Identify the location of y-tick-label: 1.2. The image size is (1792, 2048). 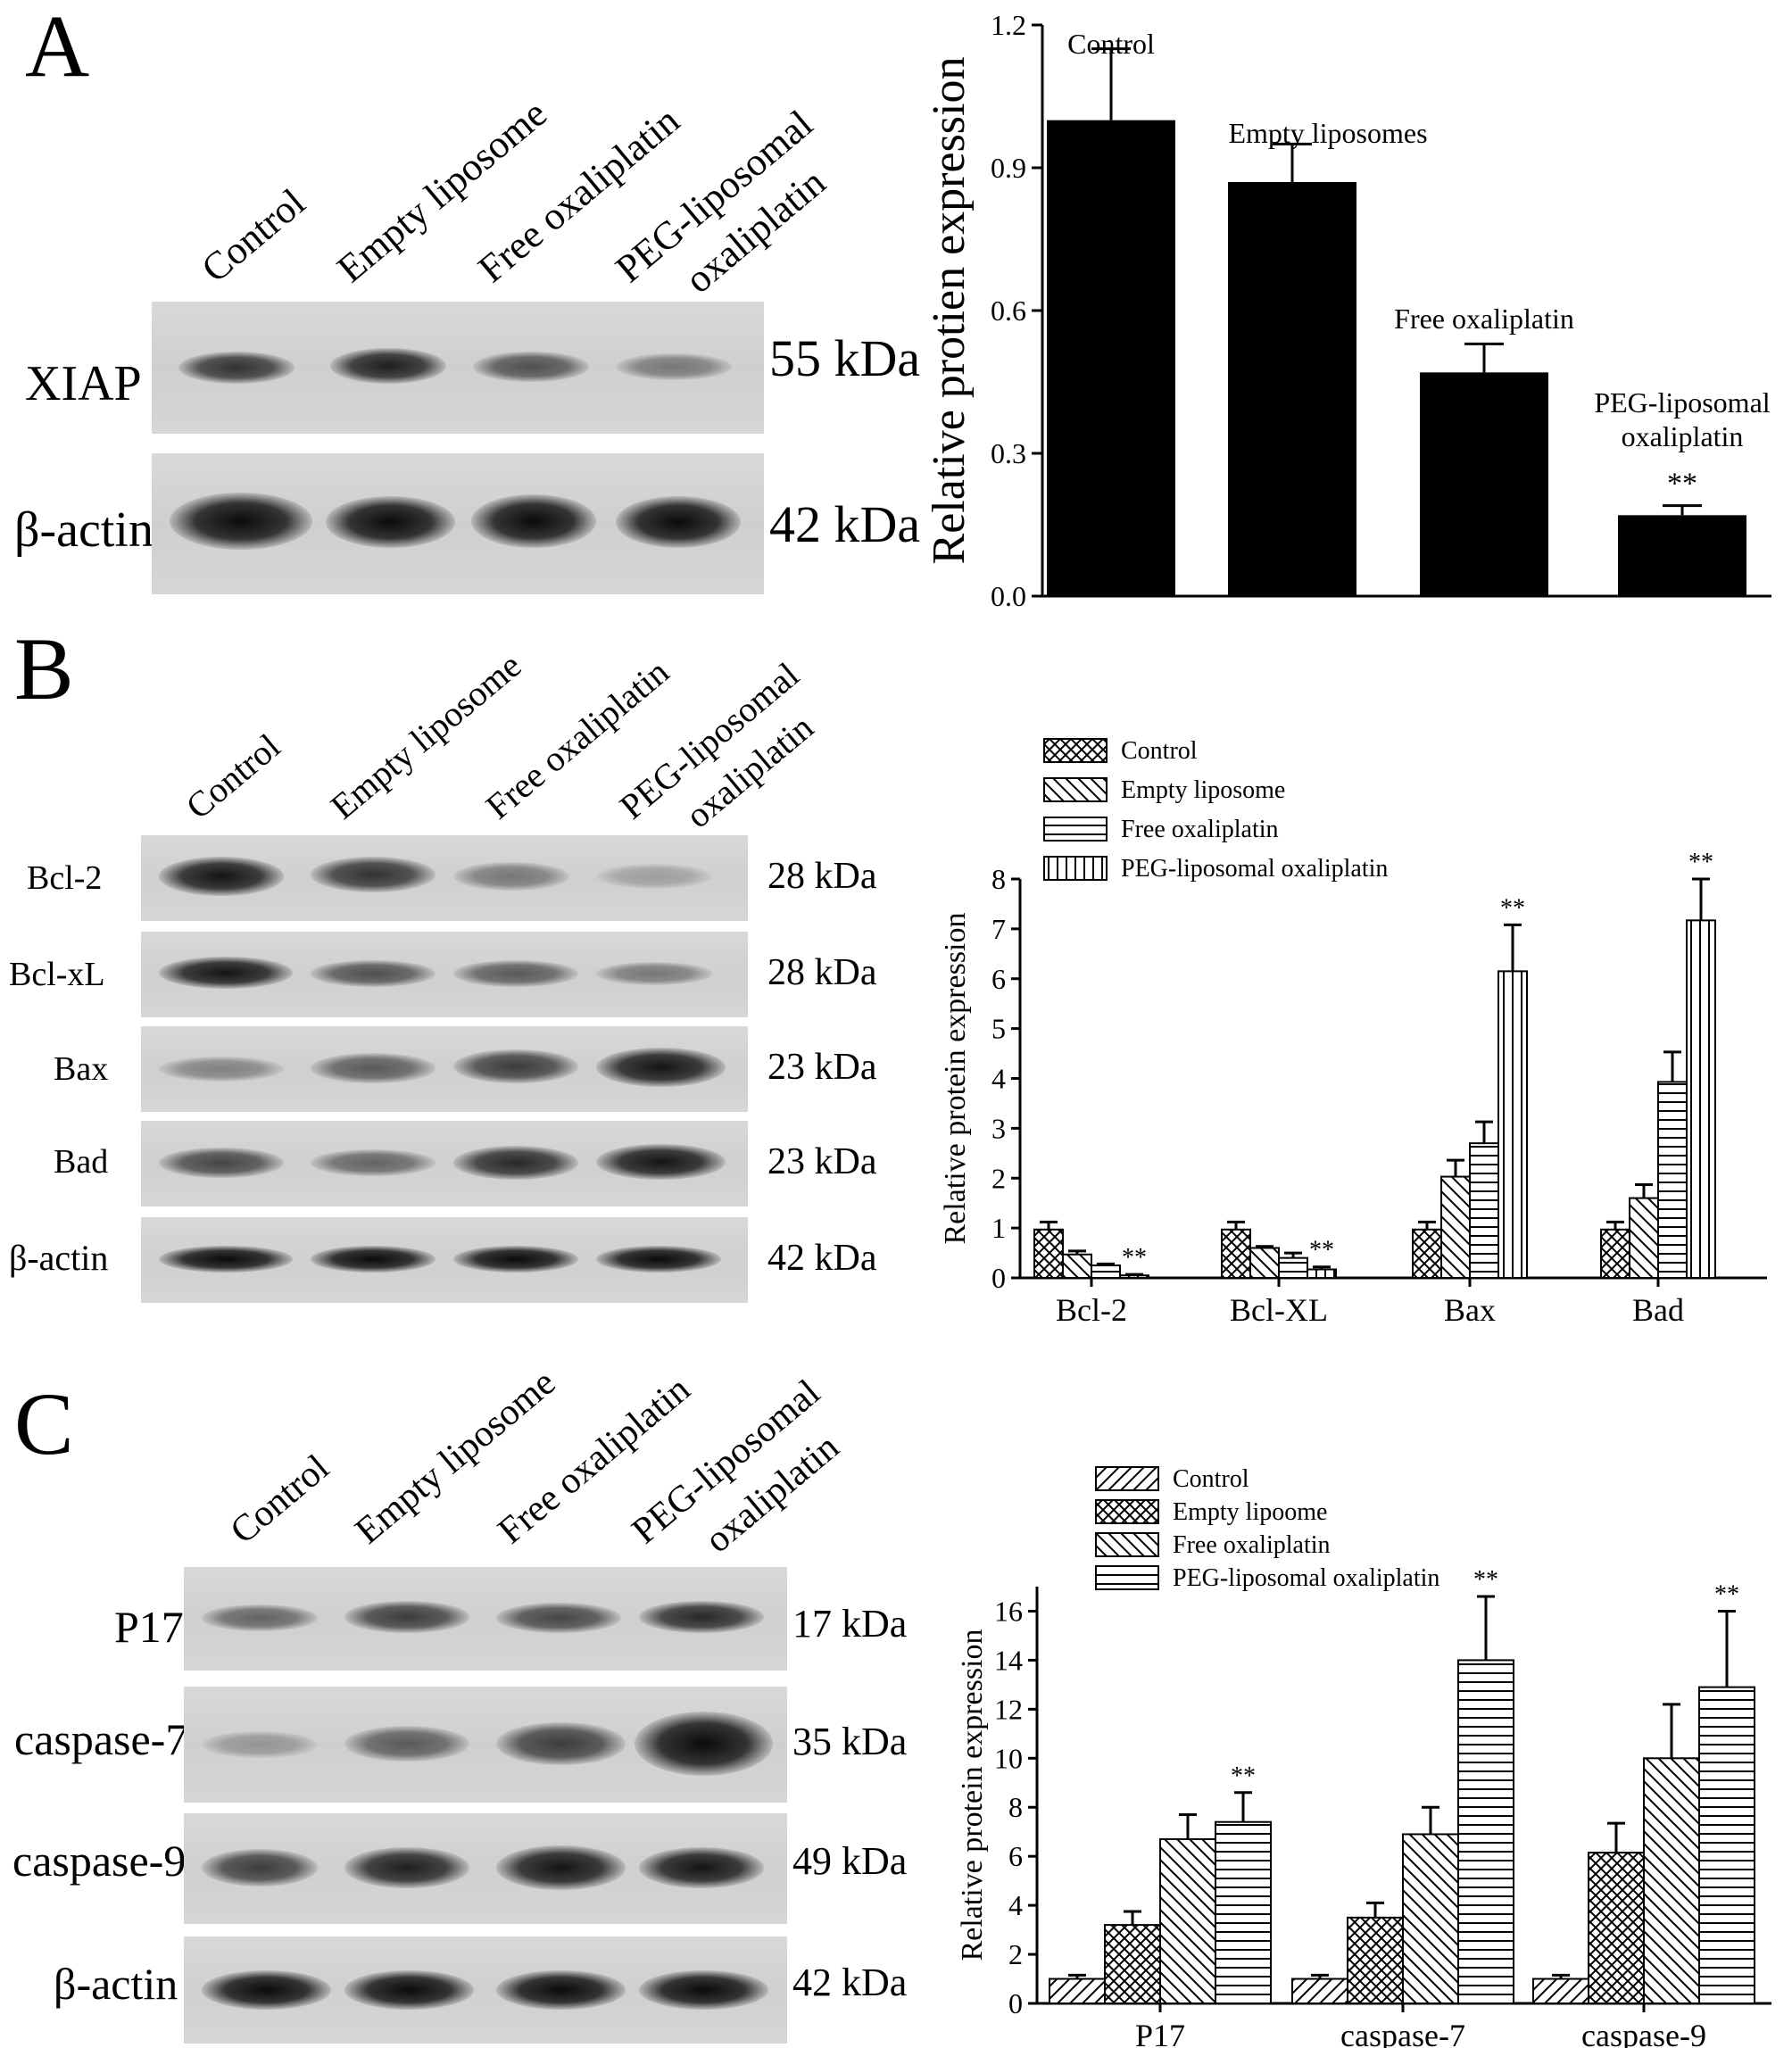
(1008, 25).